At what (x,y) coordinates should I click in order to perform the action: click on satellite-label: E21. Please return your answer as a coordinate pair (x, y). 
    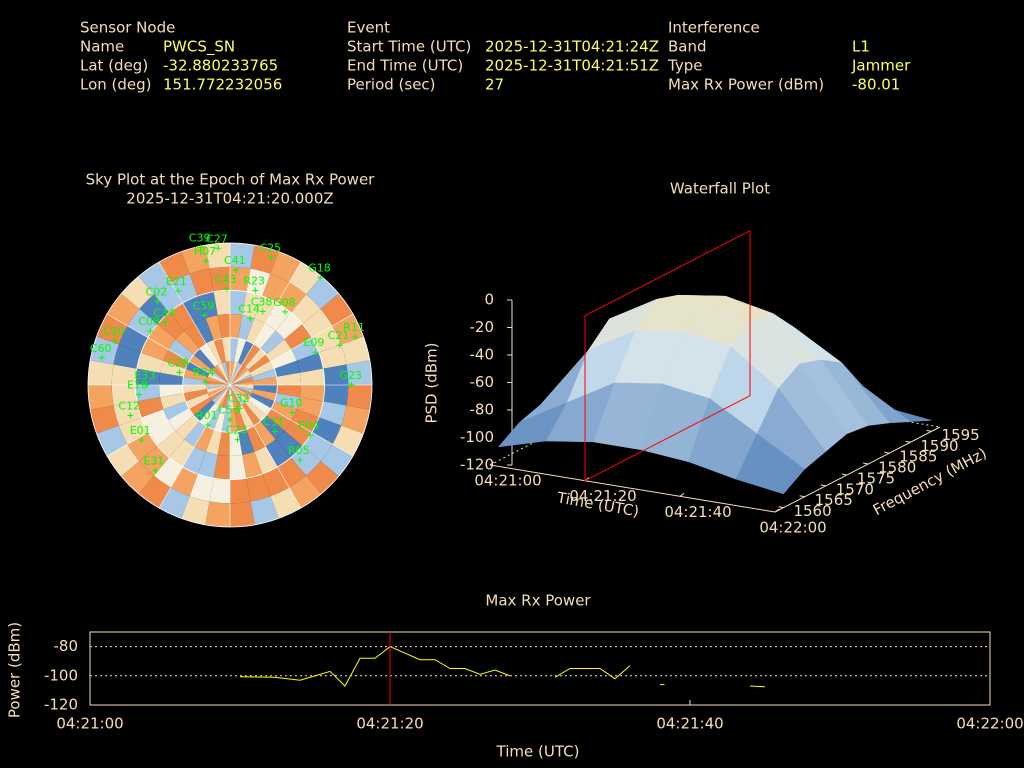
    Looking at the image, I should click on (176, 281).